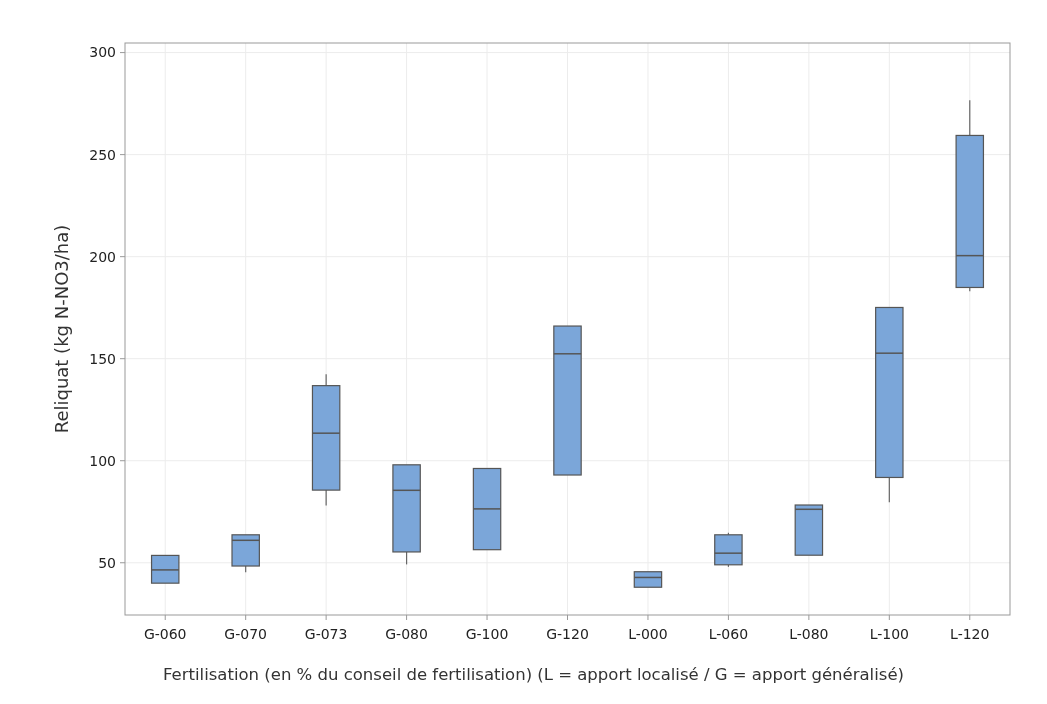 This screenshot has height=704, width=1047. I want to click on x-tick-label: L-120, so click(970, 634).